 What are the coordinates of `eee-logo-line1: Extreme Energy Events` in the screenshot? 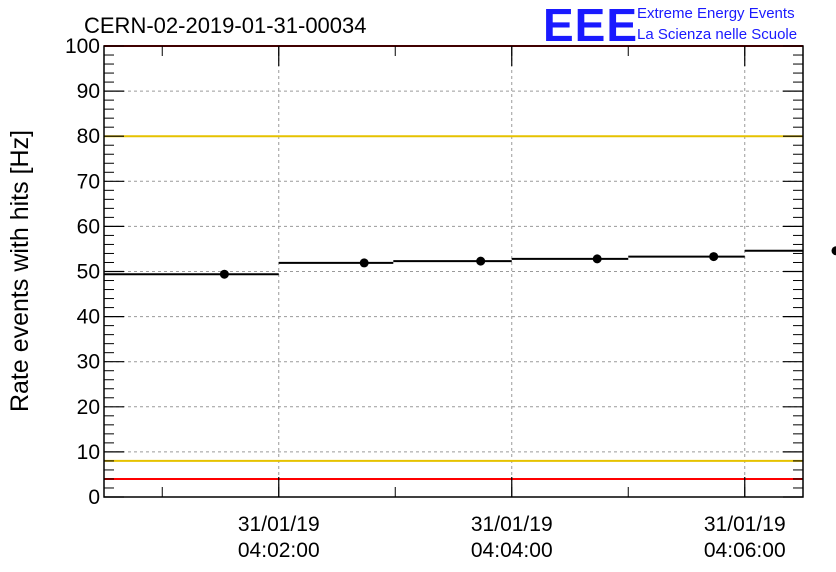 It's located at (716, 13).